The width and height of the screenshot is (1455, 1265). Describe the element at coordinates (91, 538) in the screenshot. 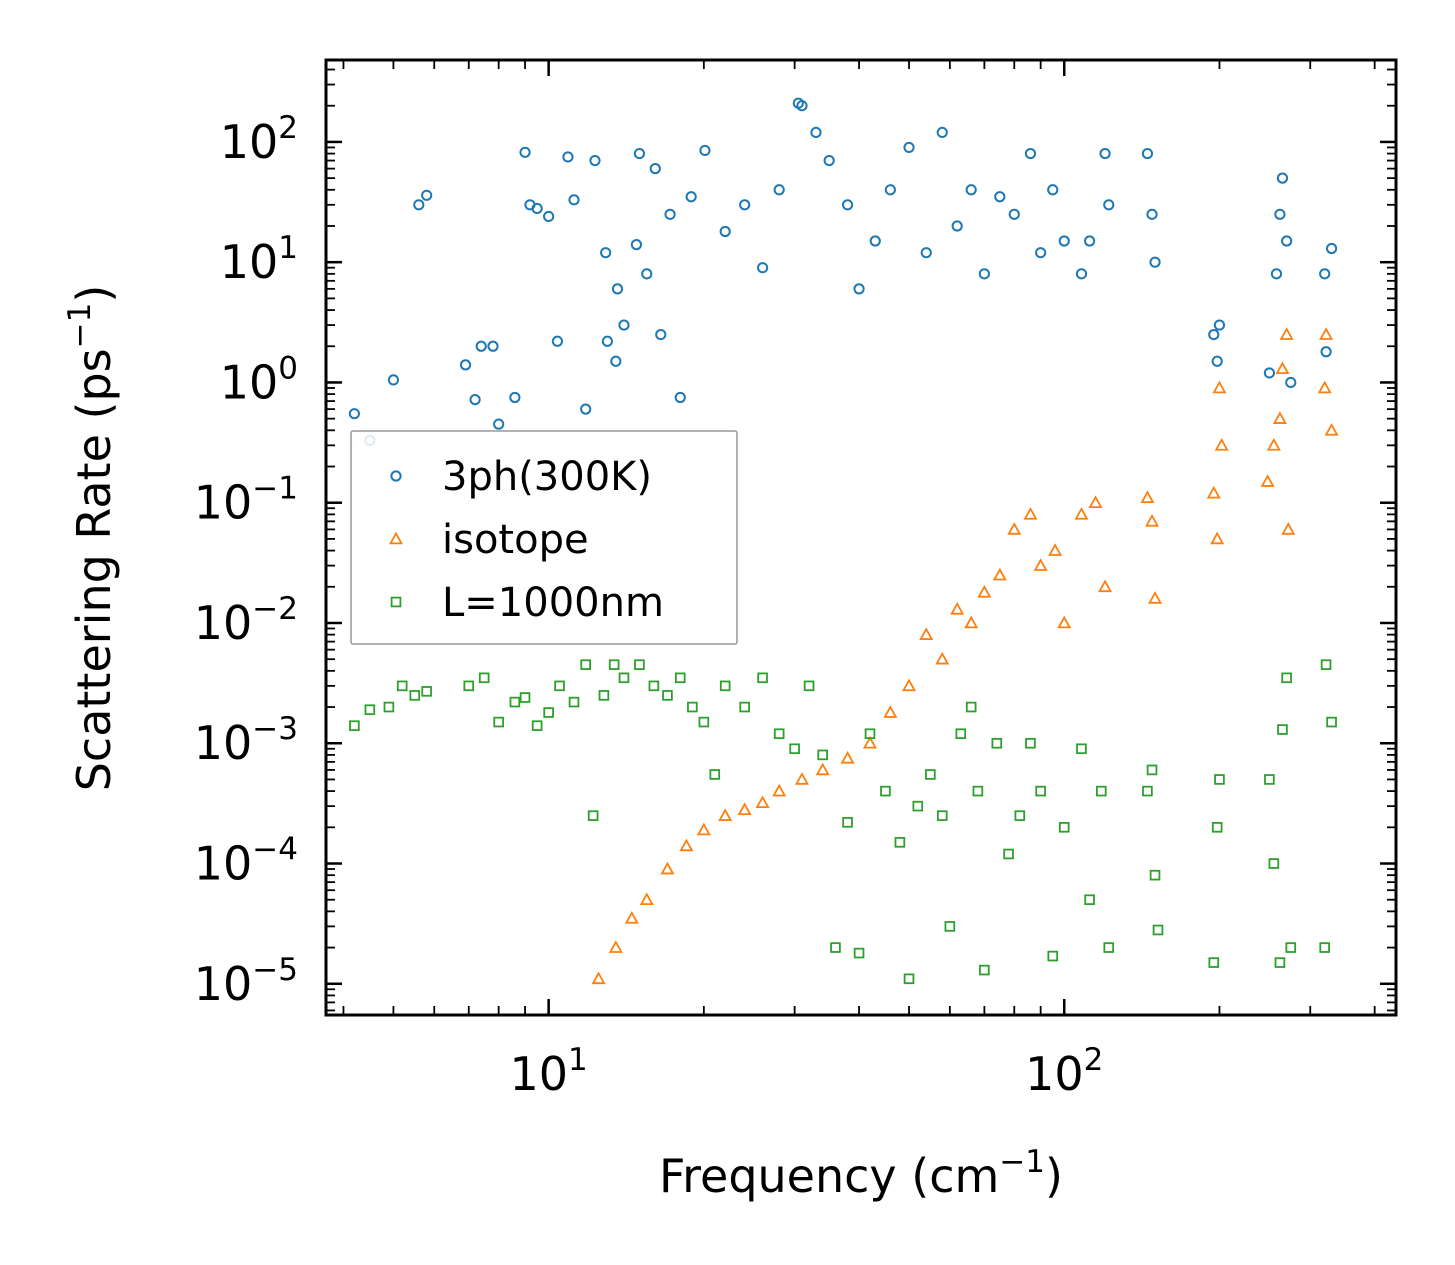

I see `y-axis-title: Scattering Rate (ps−1)` at that location.